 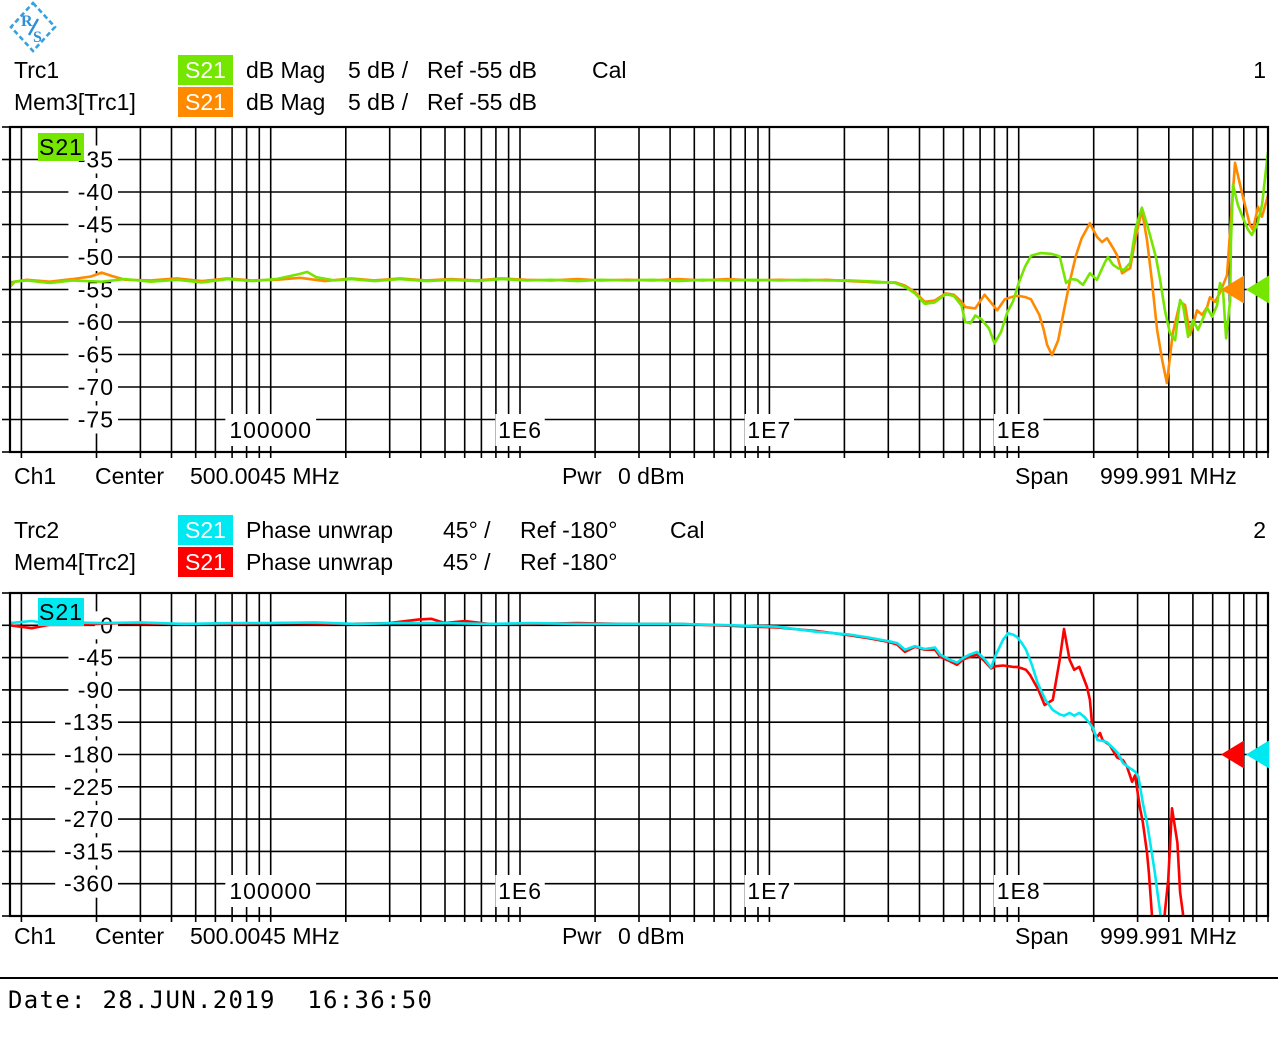 What do you see at coordinates (96, 355) in the screenshot?
I see `y-tick-label: -65` at bounding box center [96, 355].